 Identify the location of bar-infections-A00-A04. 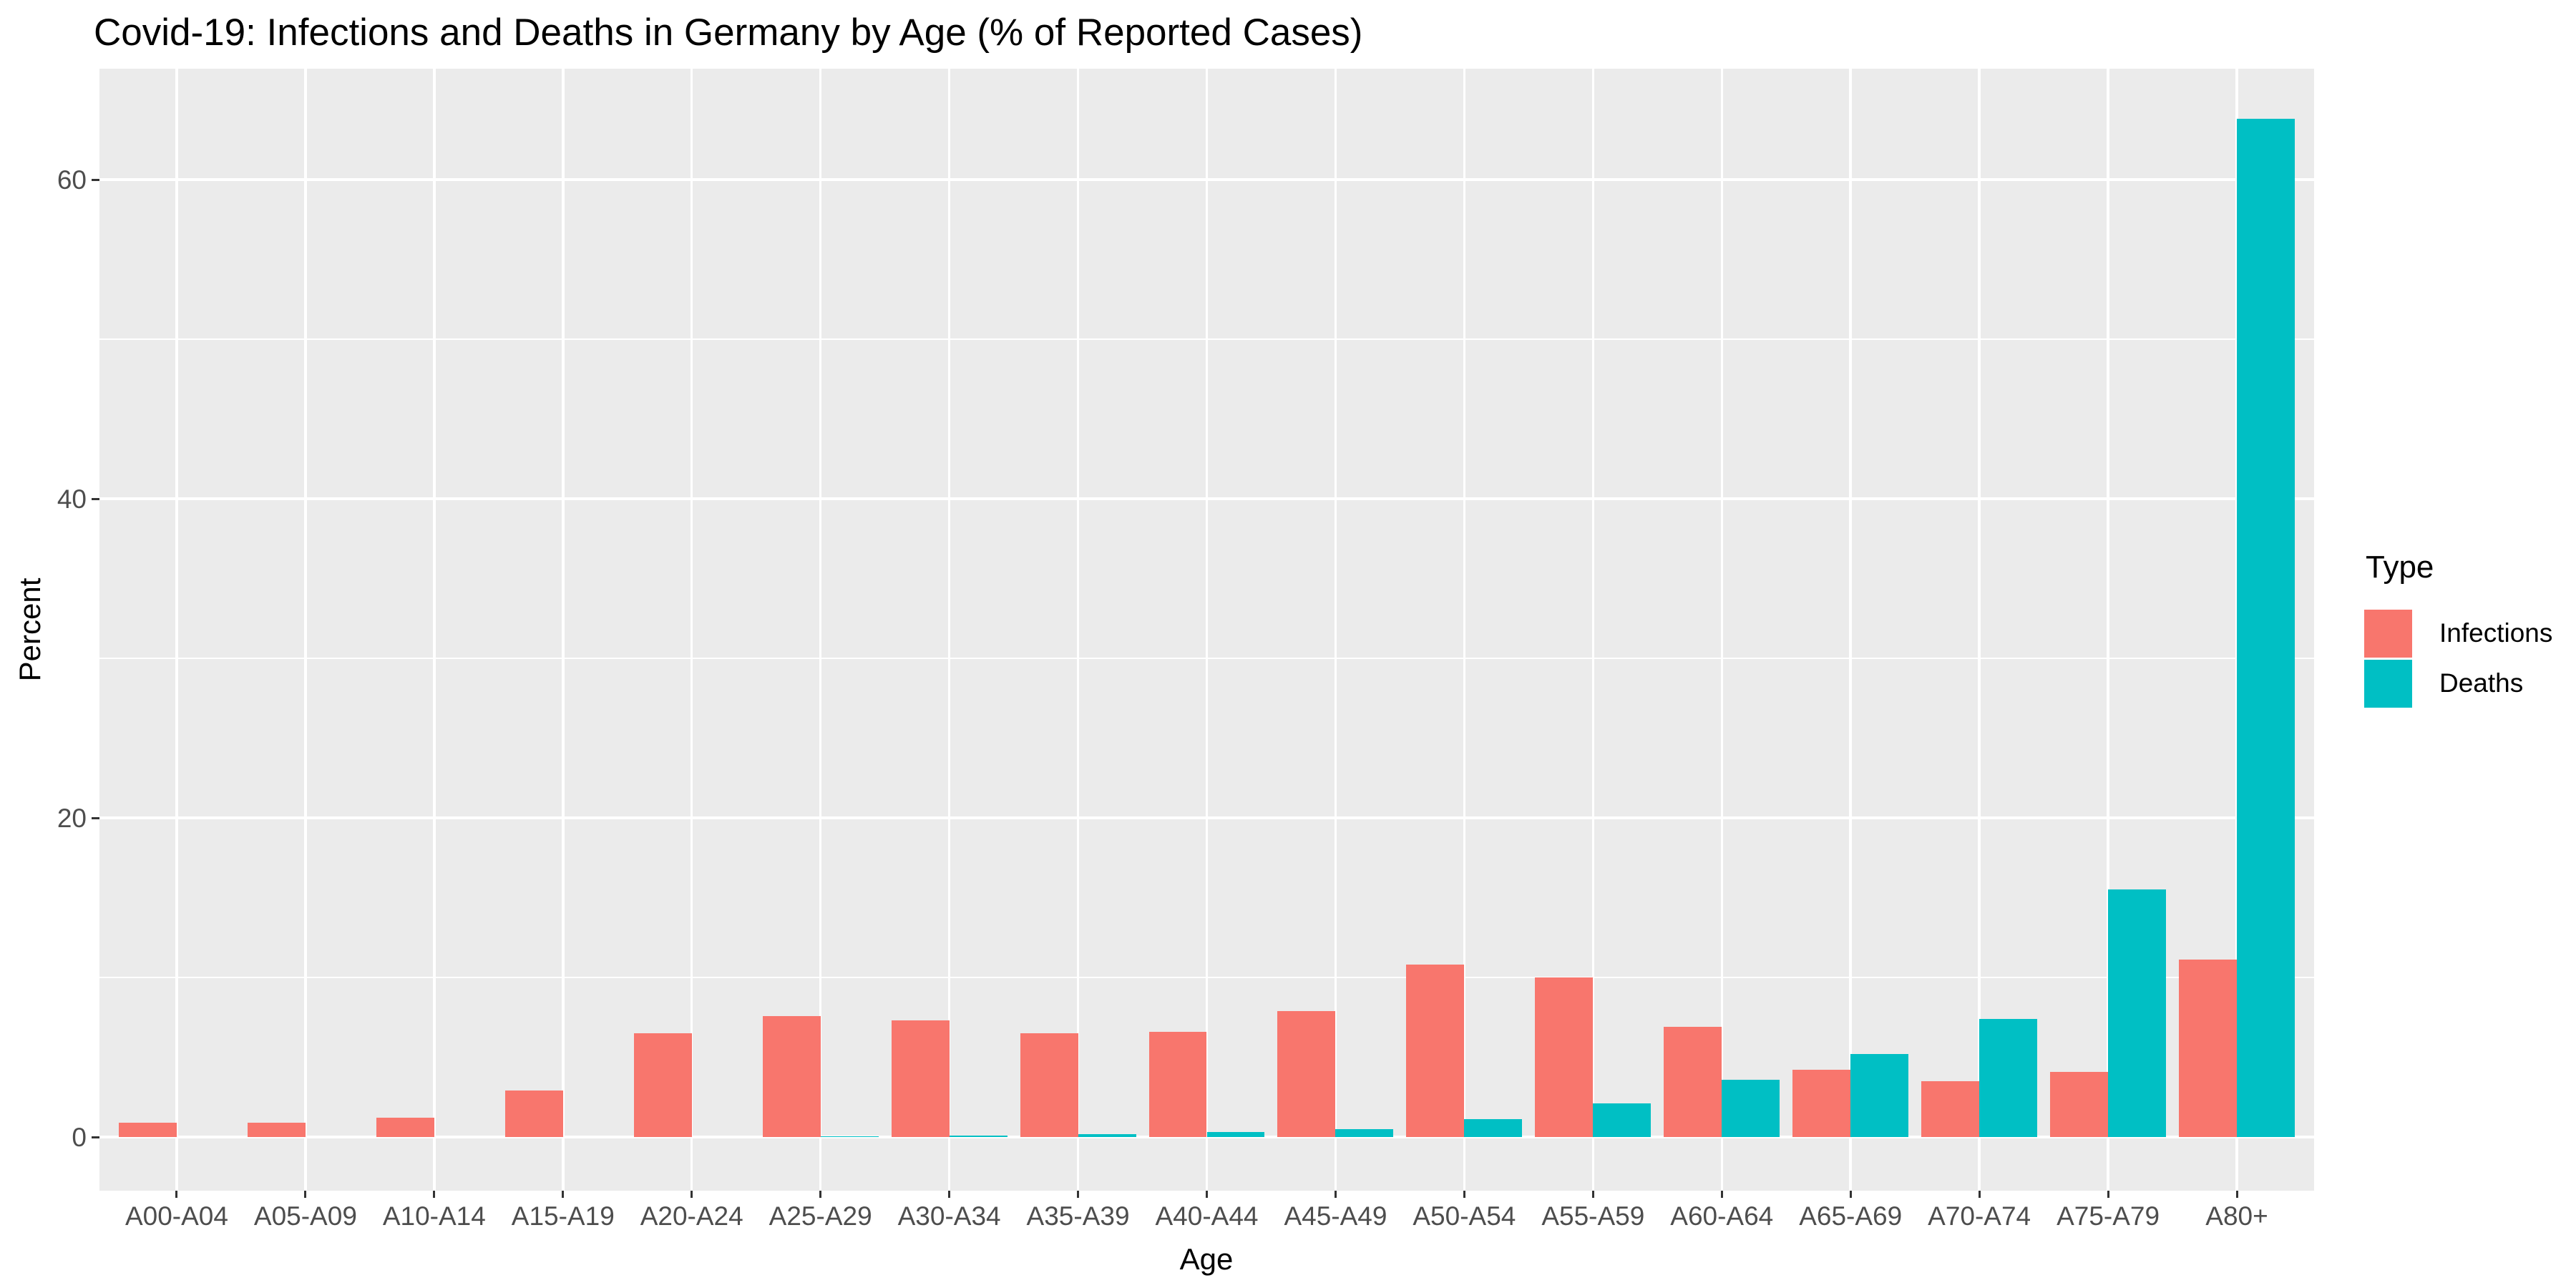
(147, 1129).